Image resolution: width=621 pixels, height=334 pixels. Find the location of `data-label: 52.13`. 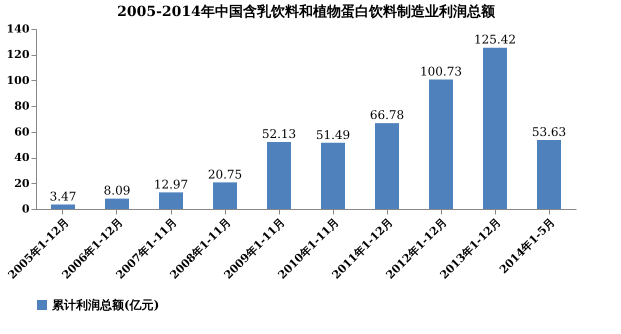

data-label: 52.13 is located at coordinates (279, 133).